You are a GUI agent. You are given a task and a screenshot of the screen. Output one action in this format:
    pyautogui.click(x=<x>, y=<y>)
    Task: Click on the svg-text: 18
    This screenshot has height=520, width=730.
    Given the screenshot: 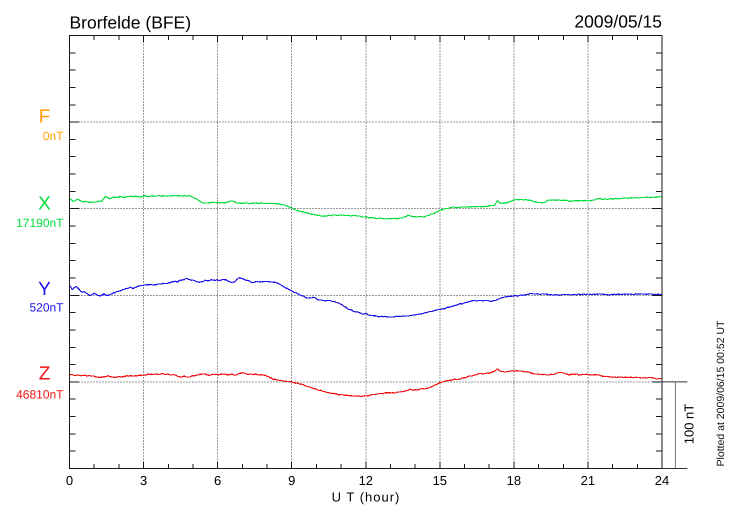 What is the action you would take?
    pyautogui.click(x=514, y=480)
    